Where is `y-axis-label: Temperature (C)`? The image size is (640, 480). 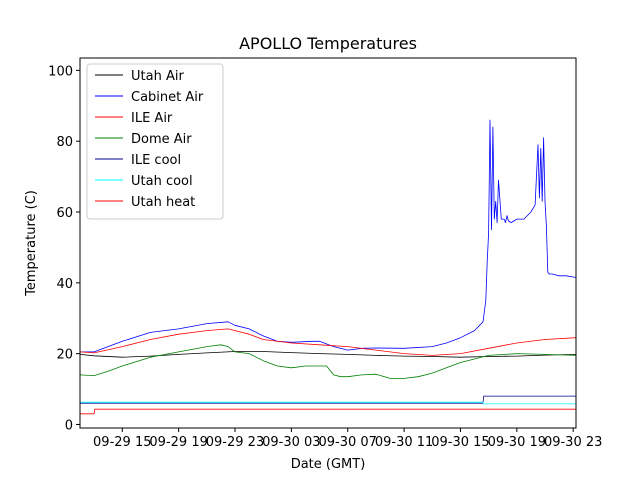
y-axis-label: Temperature (C) is located at coordinates (31, 243).